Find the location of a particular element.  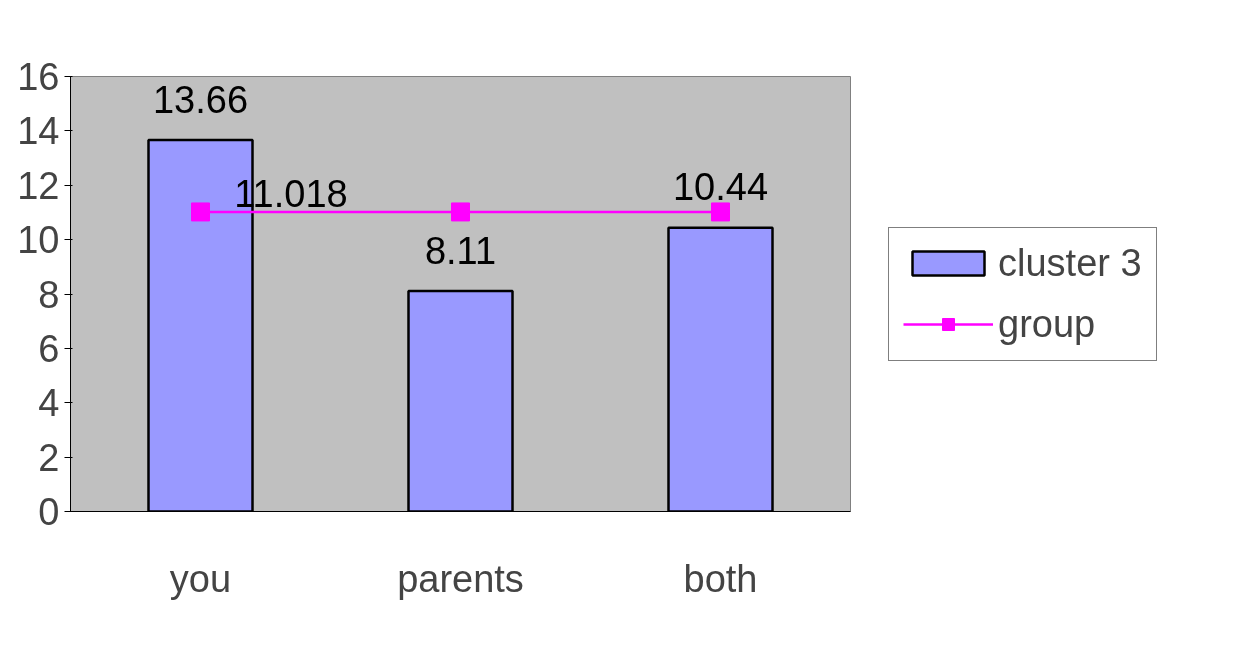

legend-label: group is located at coordinates (1047, 324).